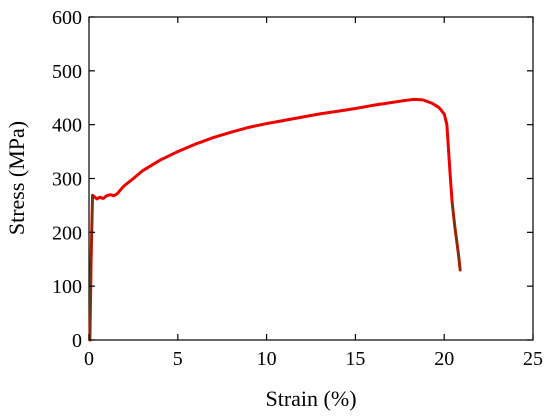  Describe the element at coordinates (178, 359) in the screenshot. I see `x-tick-label: 5` at that location.